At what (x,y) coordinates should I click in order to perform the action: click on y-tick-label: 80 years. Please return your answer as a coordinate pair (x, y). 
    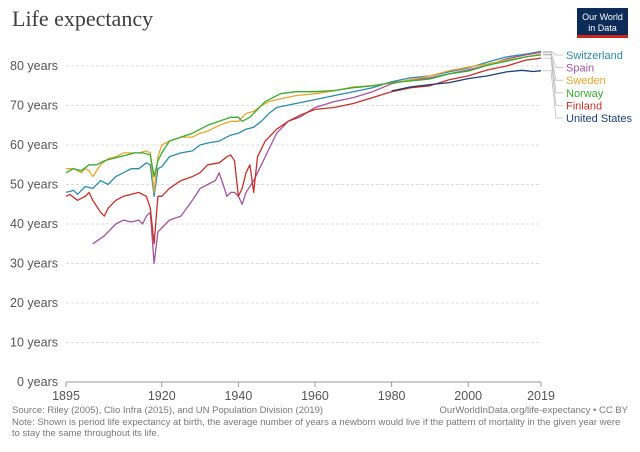
    Looking at the image, I should click on (34, 66).